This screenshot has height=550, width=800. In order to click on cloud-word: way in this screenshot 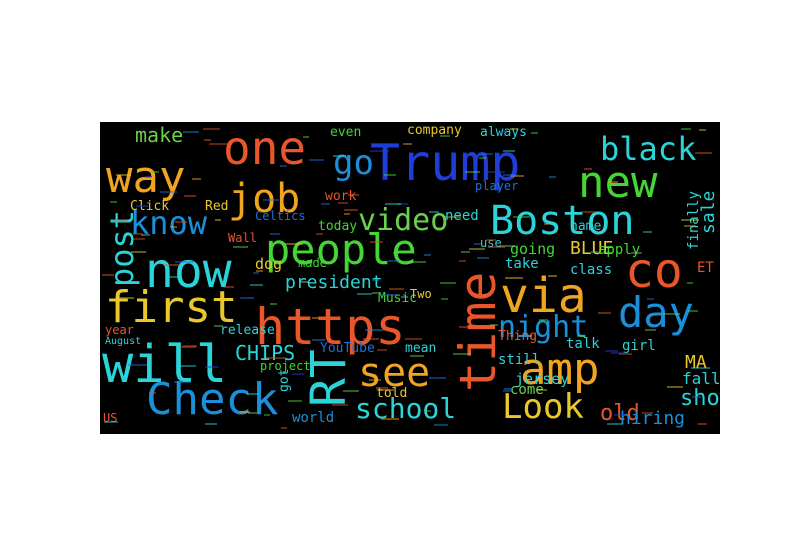, I will do `click(145, 177)`.